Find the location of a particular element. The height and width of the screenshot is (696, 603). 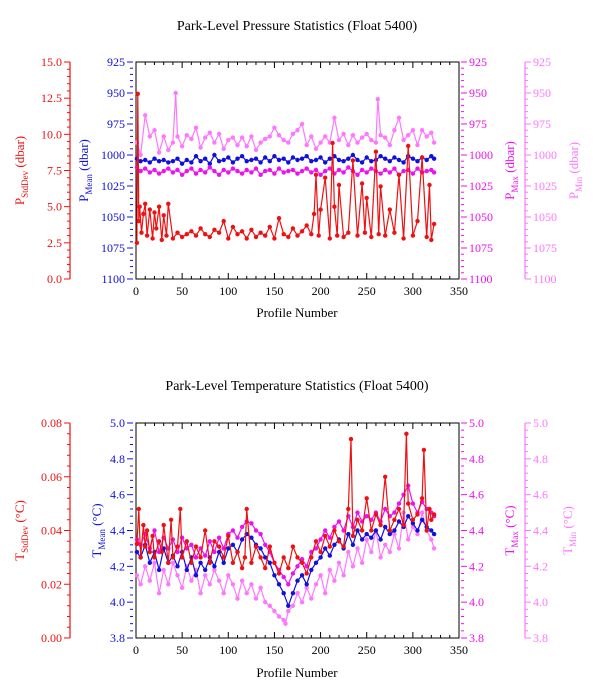

stddev-tick-label: 7.5 is located at coordinates (54, 171).